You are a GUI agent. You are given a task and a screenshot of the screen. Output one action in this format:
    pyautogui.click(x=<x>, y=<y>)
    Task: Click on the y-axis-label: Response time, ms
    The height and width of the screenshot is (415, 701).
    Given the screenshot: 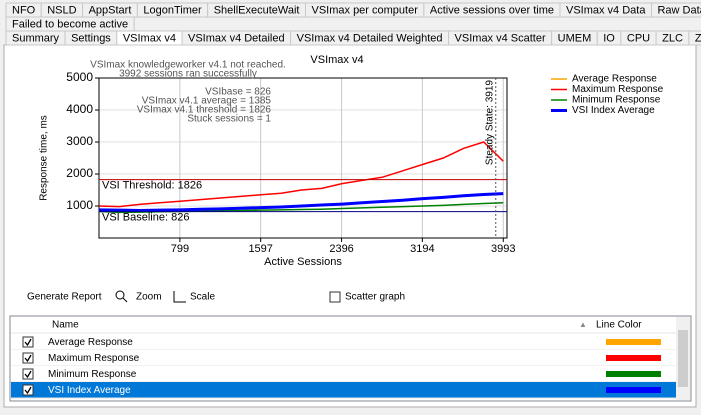 What is the action you would take?
    pyautogui.click(x=44, y=158)
    